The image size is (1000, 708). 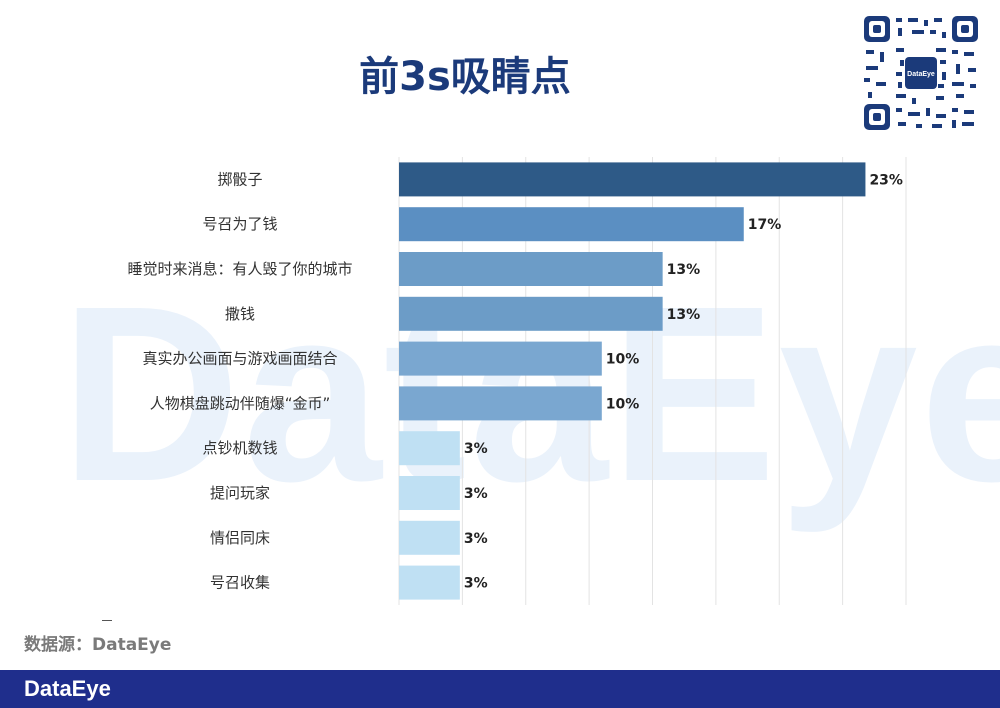 I want to click on qr-code-icon: DataEye, so click(x=921, y=73).